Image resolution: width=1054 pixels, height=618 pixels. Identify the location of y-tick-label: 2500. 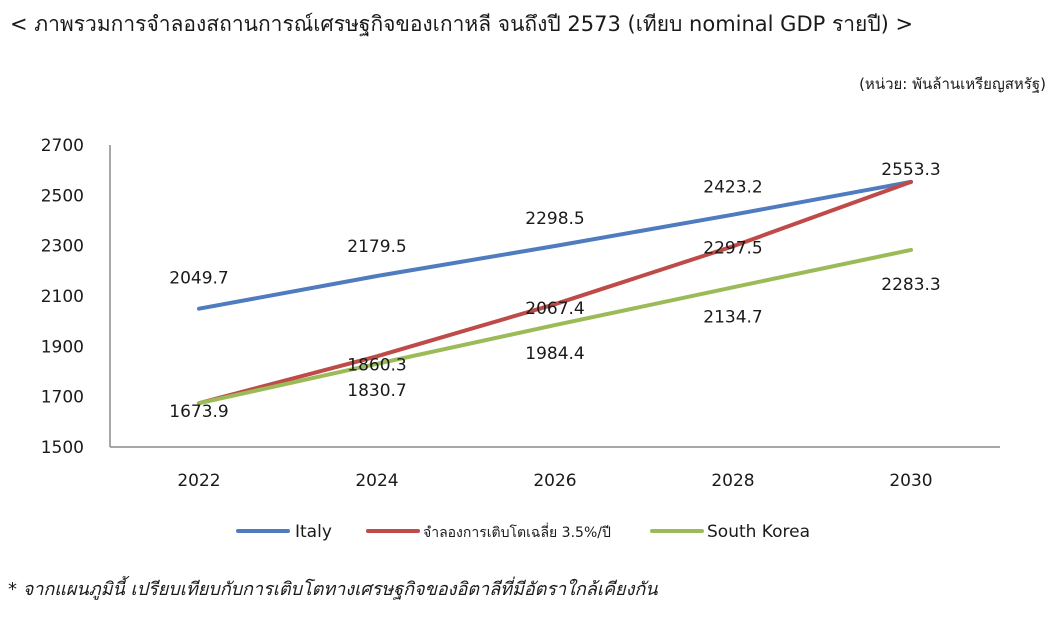
(62, 196).